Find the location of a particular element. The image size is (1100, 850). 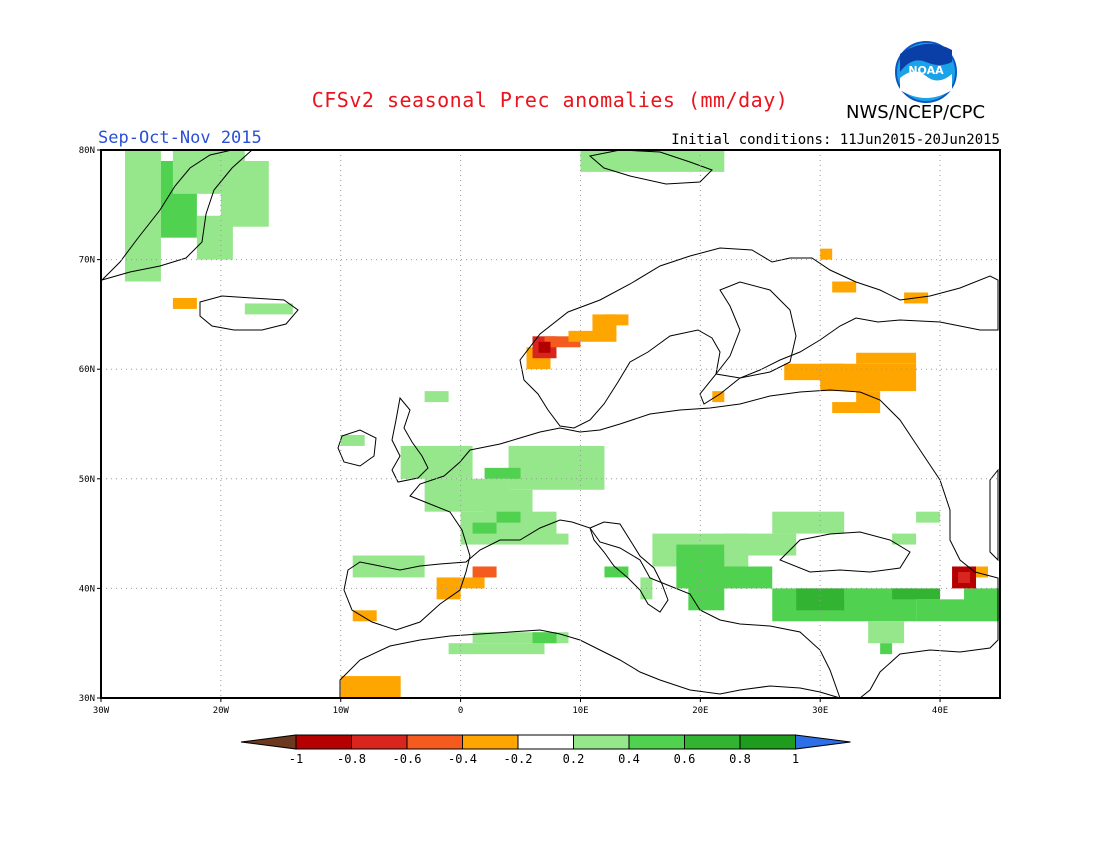

tick-label-lon: 40E is located at coordinates (940, 711).